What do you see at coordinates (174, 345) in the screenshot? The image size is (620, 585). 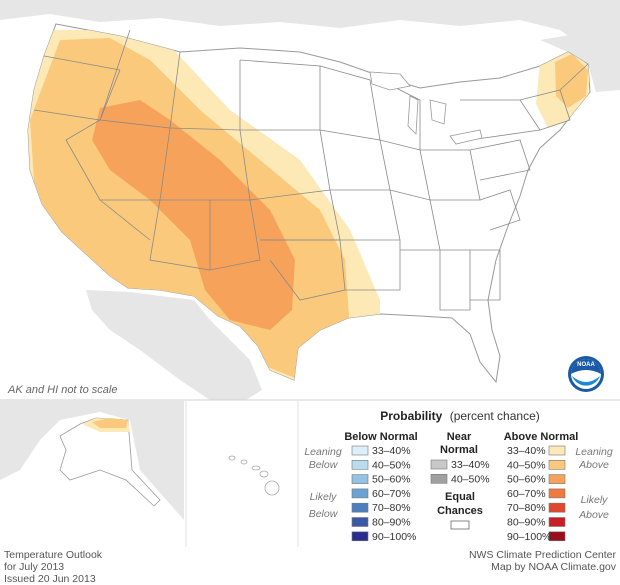 I see `mexico-landmass` at bounding box center [174, 345].